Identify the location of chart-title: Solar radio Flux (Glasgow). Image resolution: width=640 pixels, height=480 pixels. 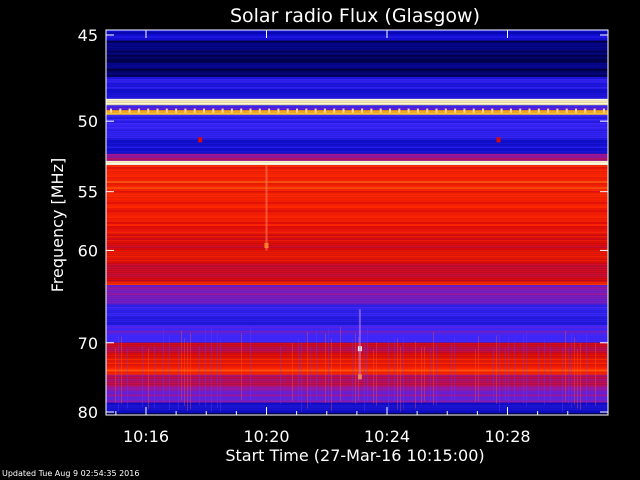
(355, 16).